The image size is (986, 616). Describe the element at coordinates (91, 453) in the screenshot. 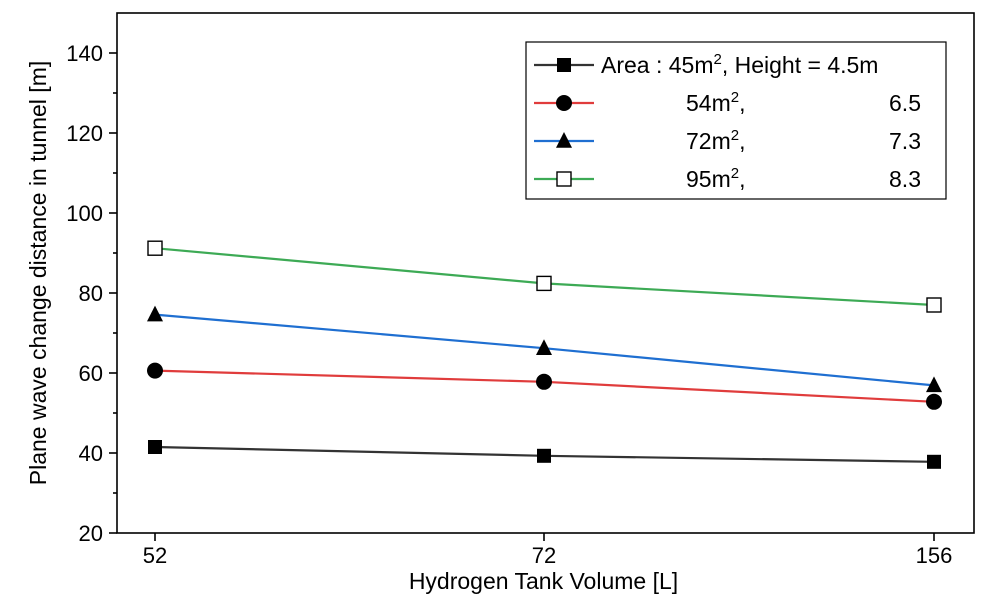

I see `y-tick-label: 40` at that location.